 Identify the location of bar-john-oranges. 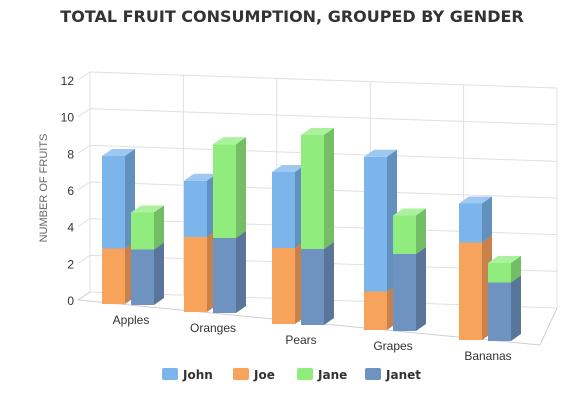
(200, 205).